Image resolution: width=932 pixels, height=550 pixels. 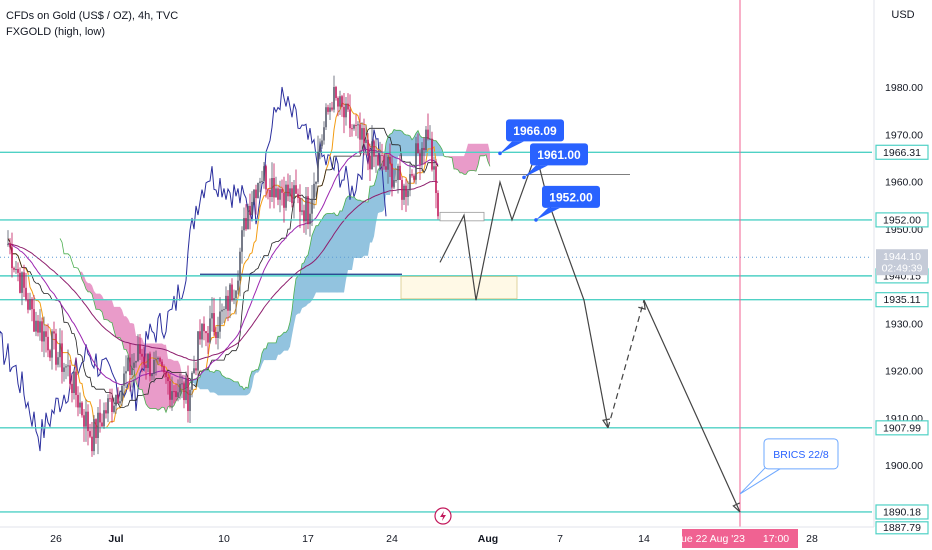 I want to click on retrace-dashed-line, so click(x=626, y=364).